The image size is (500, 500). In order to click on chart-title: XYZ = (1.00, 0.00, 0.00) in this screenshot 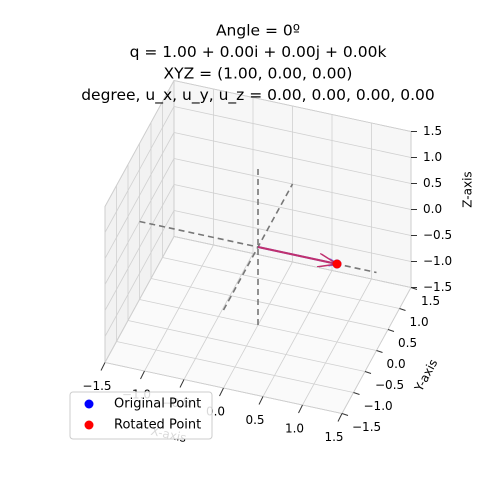, I will do `click(258, 74)`.